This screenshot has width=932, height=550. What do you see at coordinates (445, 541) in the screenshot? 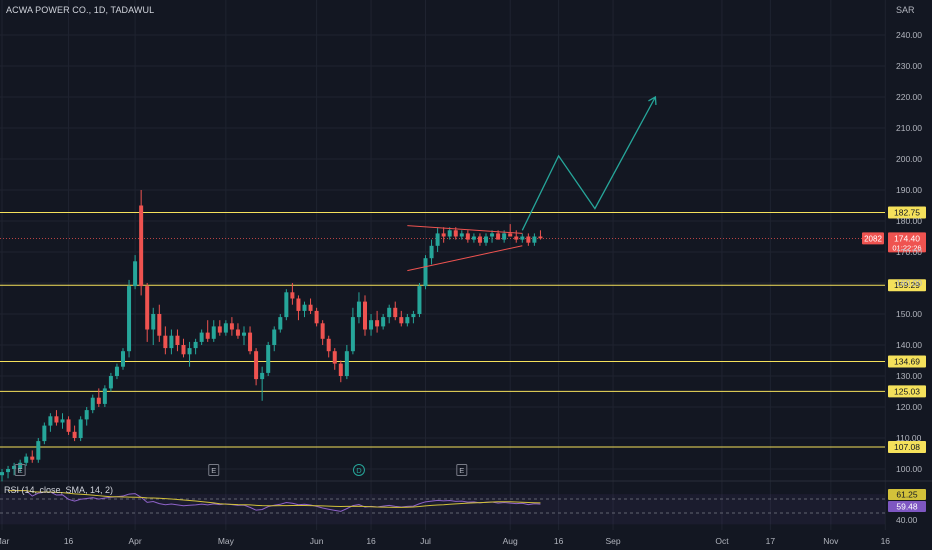
I see `time-axis: Mar 16 Apr May Jun 16 Jul Aug 16 Sep Oct 17 Nov 16` at bounding box center [445, 541].